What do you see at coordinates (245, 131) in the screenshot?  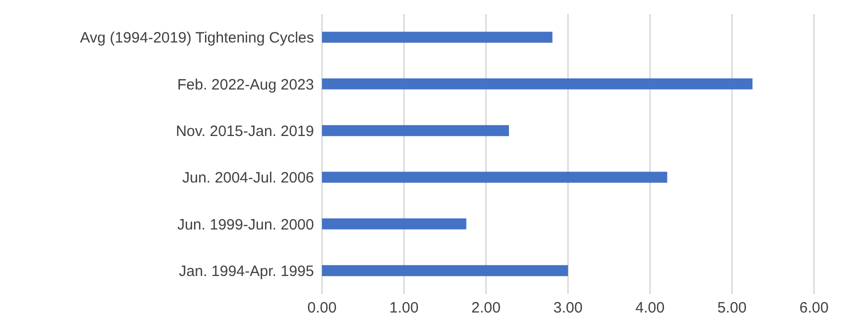 I see `y-tick-label: Nov. 2015-Jan. 2019` at bounding box center [245, 131].